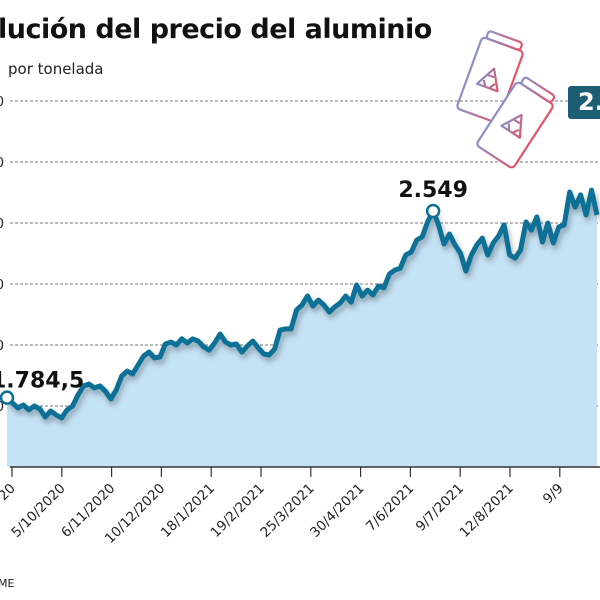 This screenshot has width=600, height=600. I want to click on x-tick-label: 9/9, so click(553, 494).